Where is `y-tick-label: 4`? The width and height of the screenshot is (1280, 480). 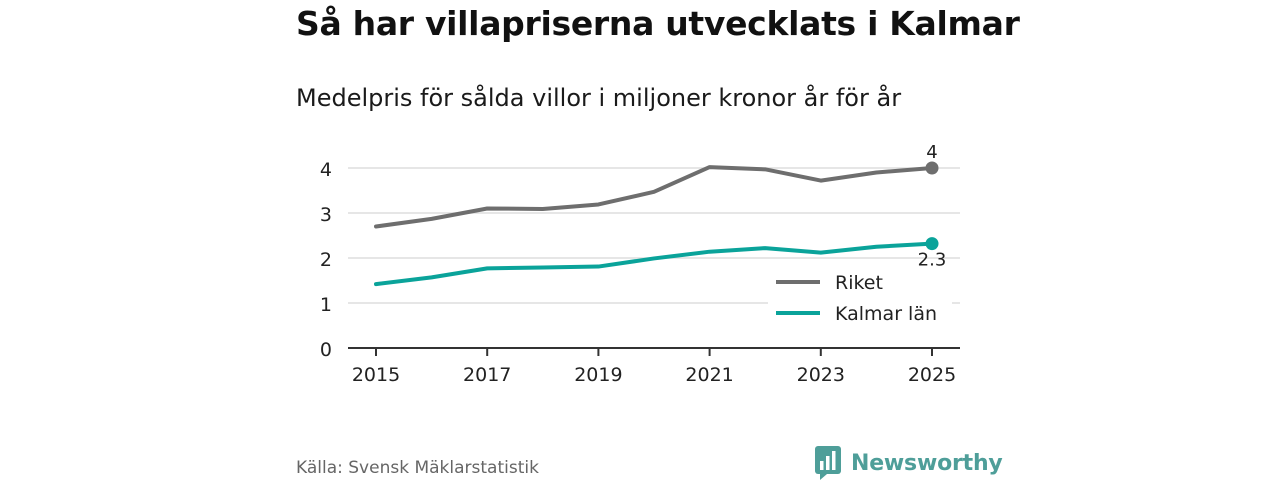
y-tick-label: 4 is located at coordinates (326, 170).